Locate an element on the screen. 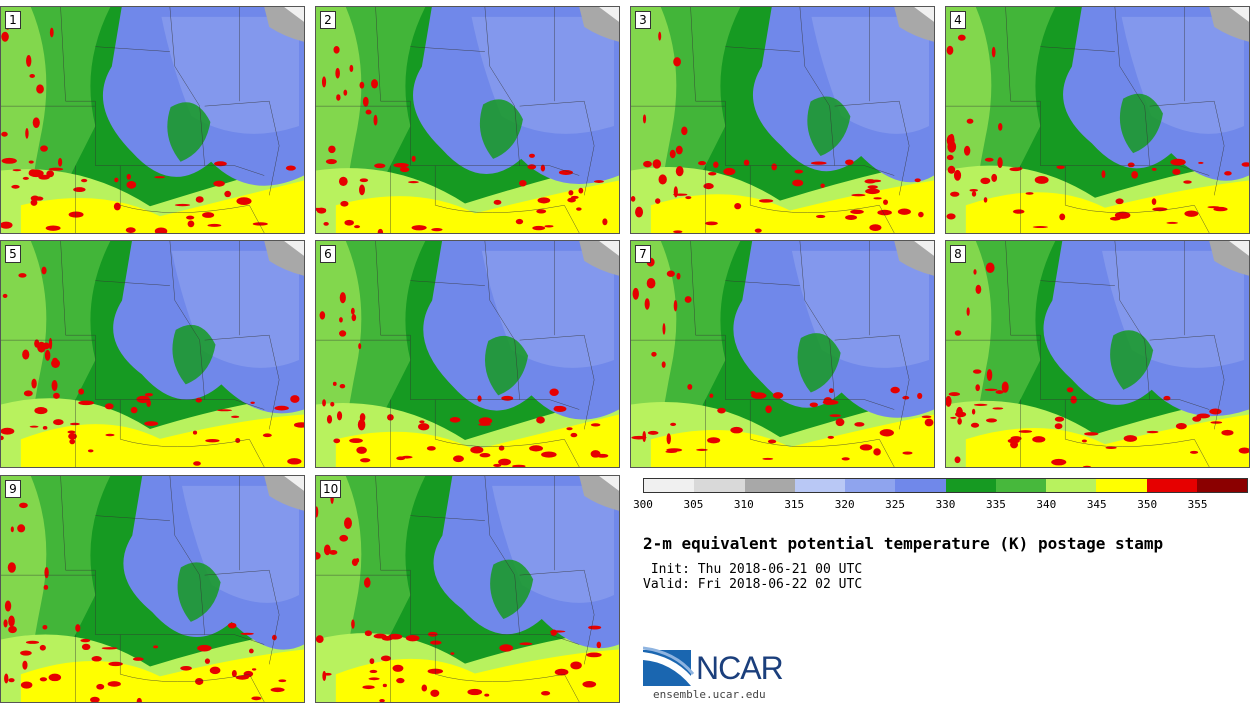 This screenshot has height=703, width=1260. ensemble-member-panel: 10 is located at coordinates (467, 589).